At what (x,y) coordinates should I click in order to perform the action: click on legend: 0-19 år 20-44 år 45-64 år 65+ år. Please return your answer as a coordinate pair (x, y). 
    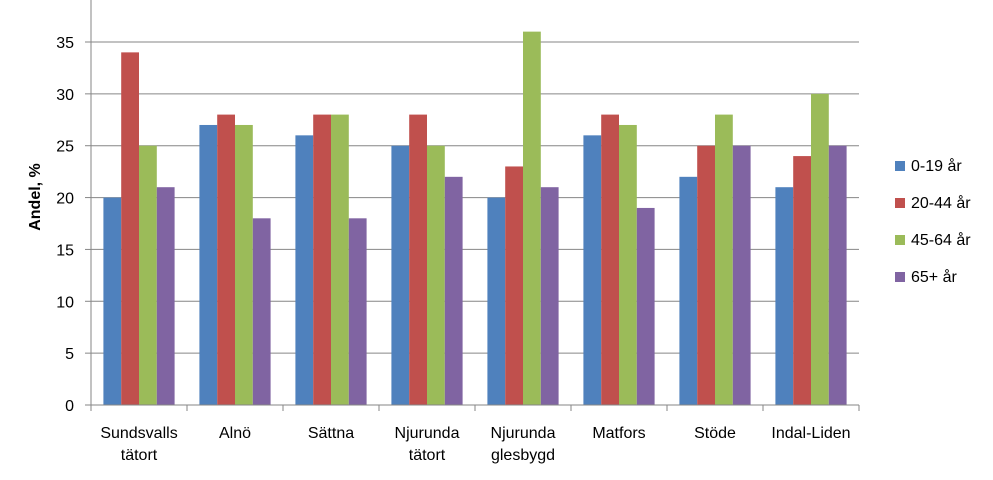
    Looking at the image, I should click on (933, 221).